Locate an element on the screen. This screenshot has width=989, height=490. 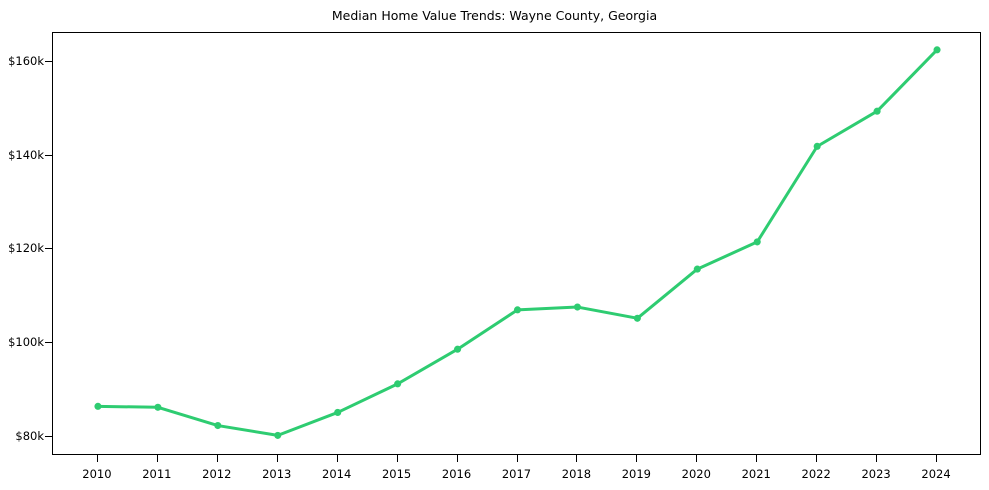
x-tick-label: 2020 is located at coordinates (696, 474).